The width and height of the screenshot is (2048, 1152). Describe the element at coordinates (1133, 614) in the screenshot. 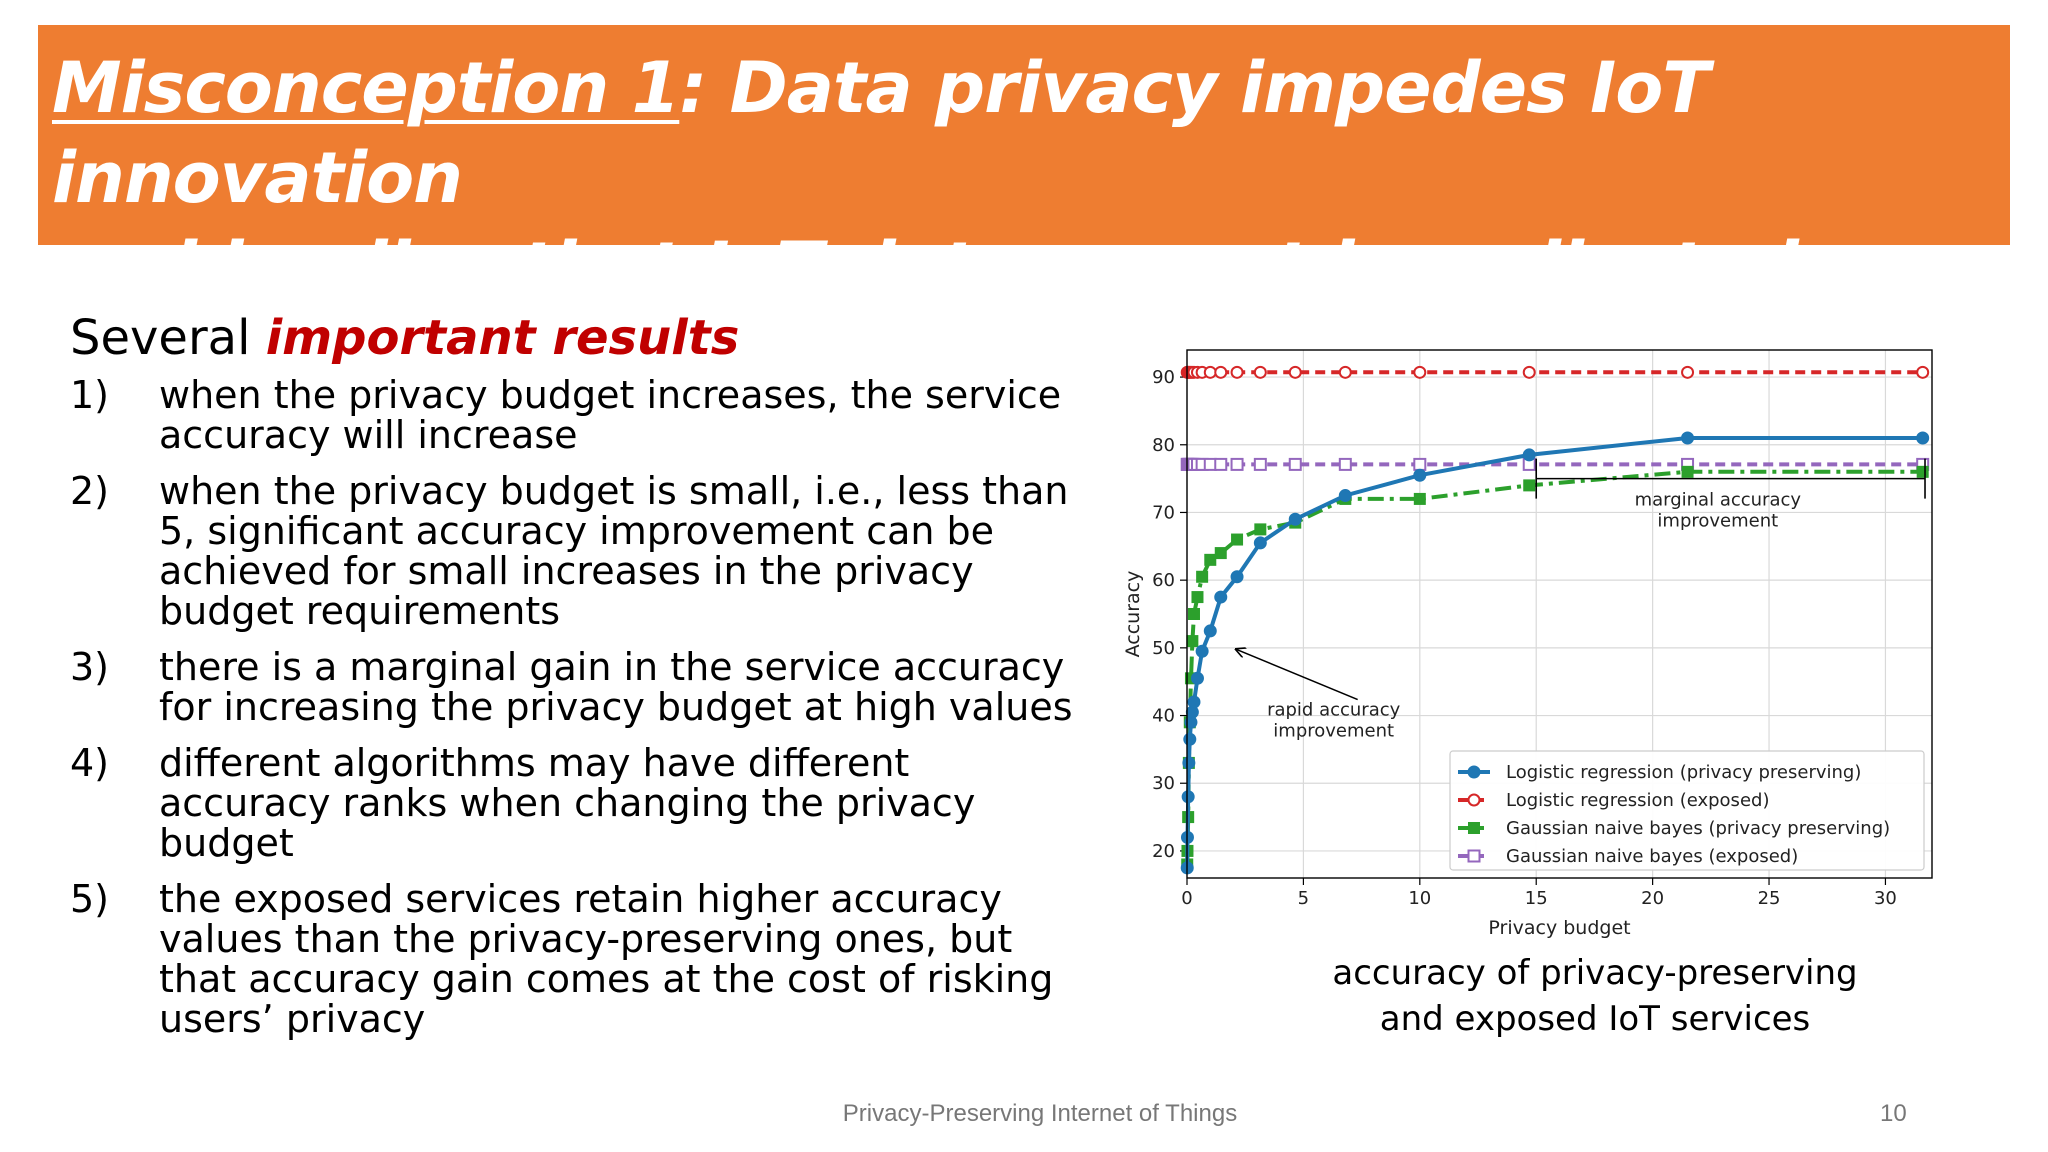

I see `y-axis-label: Accuracy` at that location.